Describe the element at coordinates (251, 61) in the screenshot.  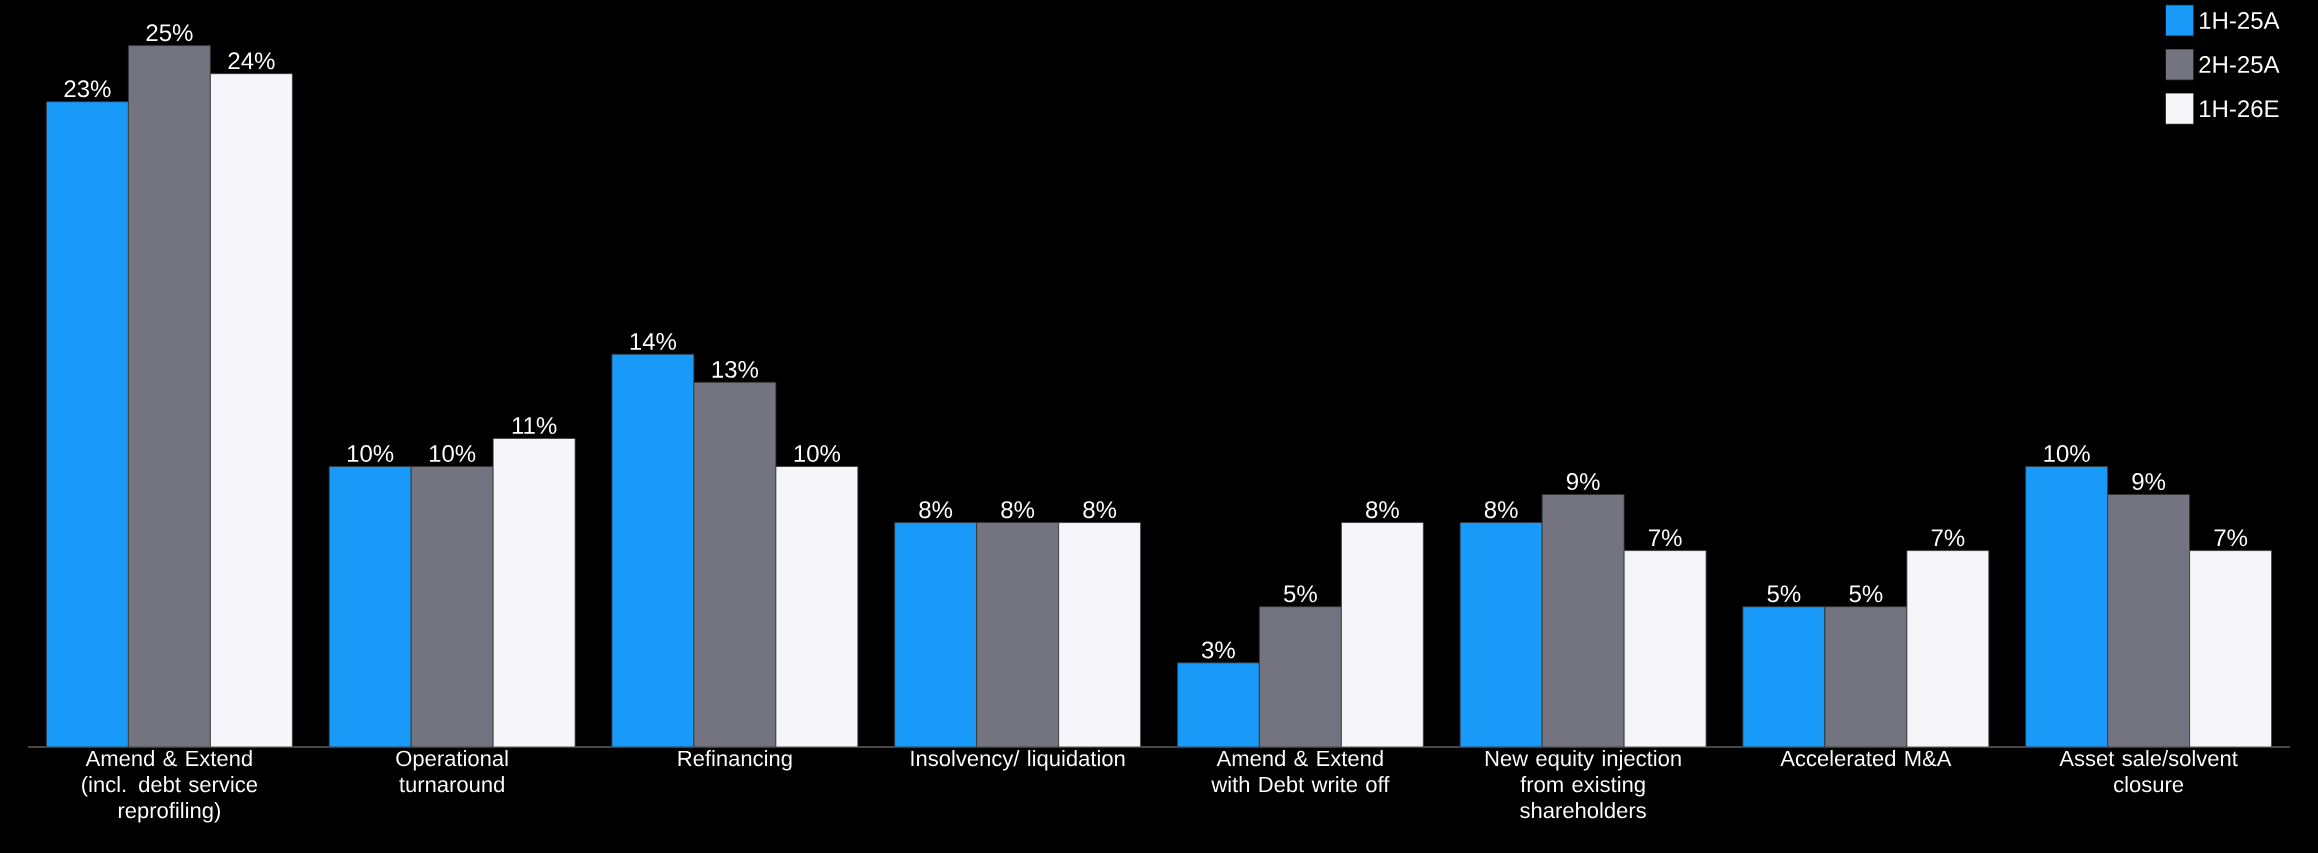
I see `data-label: 24%` at that location.